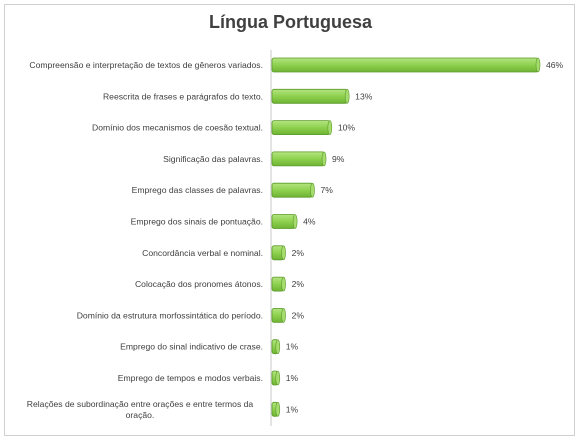  I want to click on category-label: Emprego das classes de palavras., so click(197, 190).